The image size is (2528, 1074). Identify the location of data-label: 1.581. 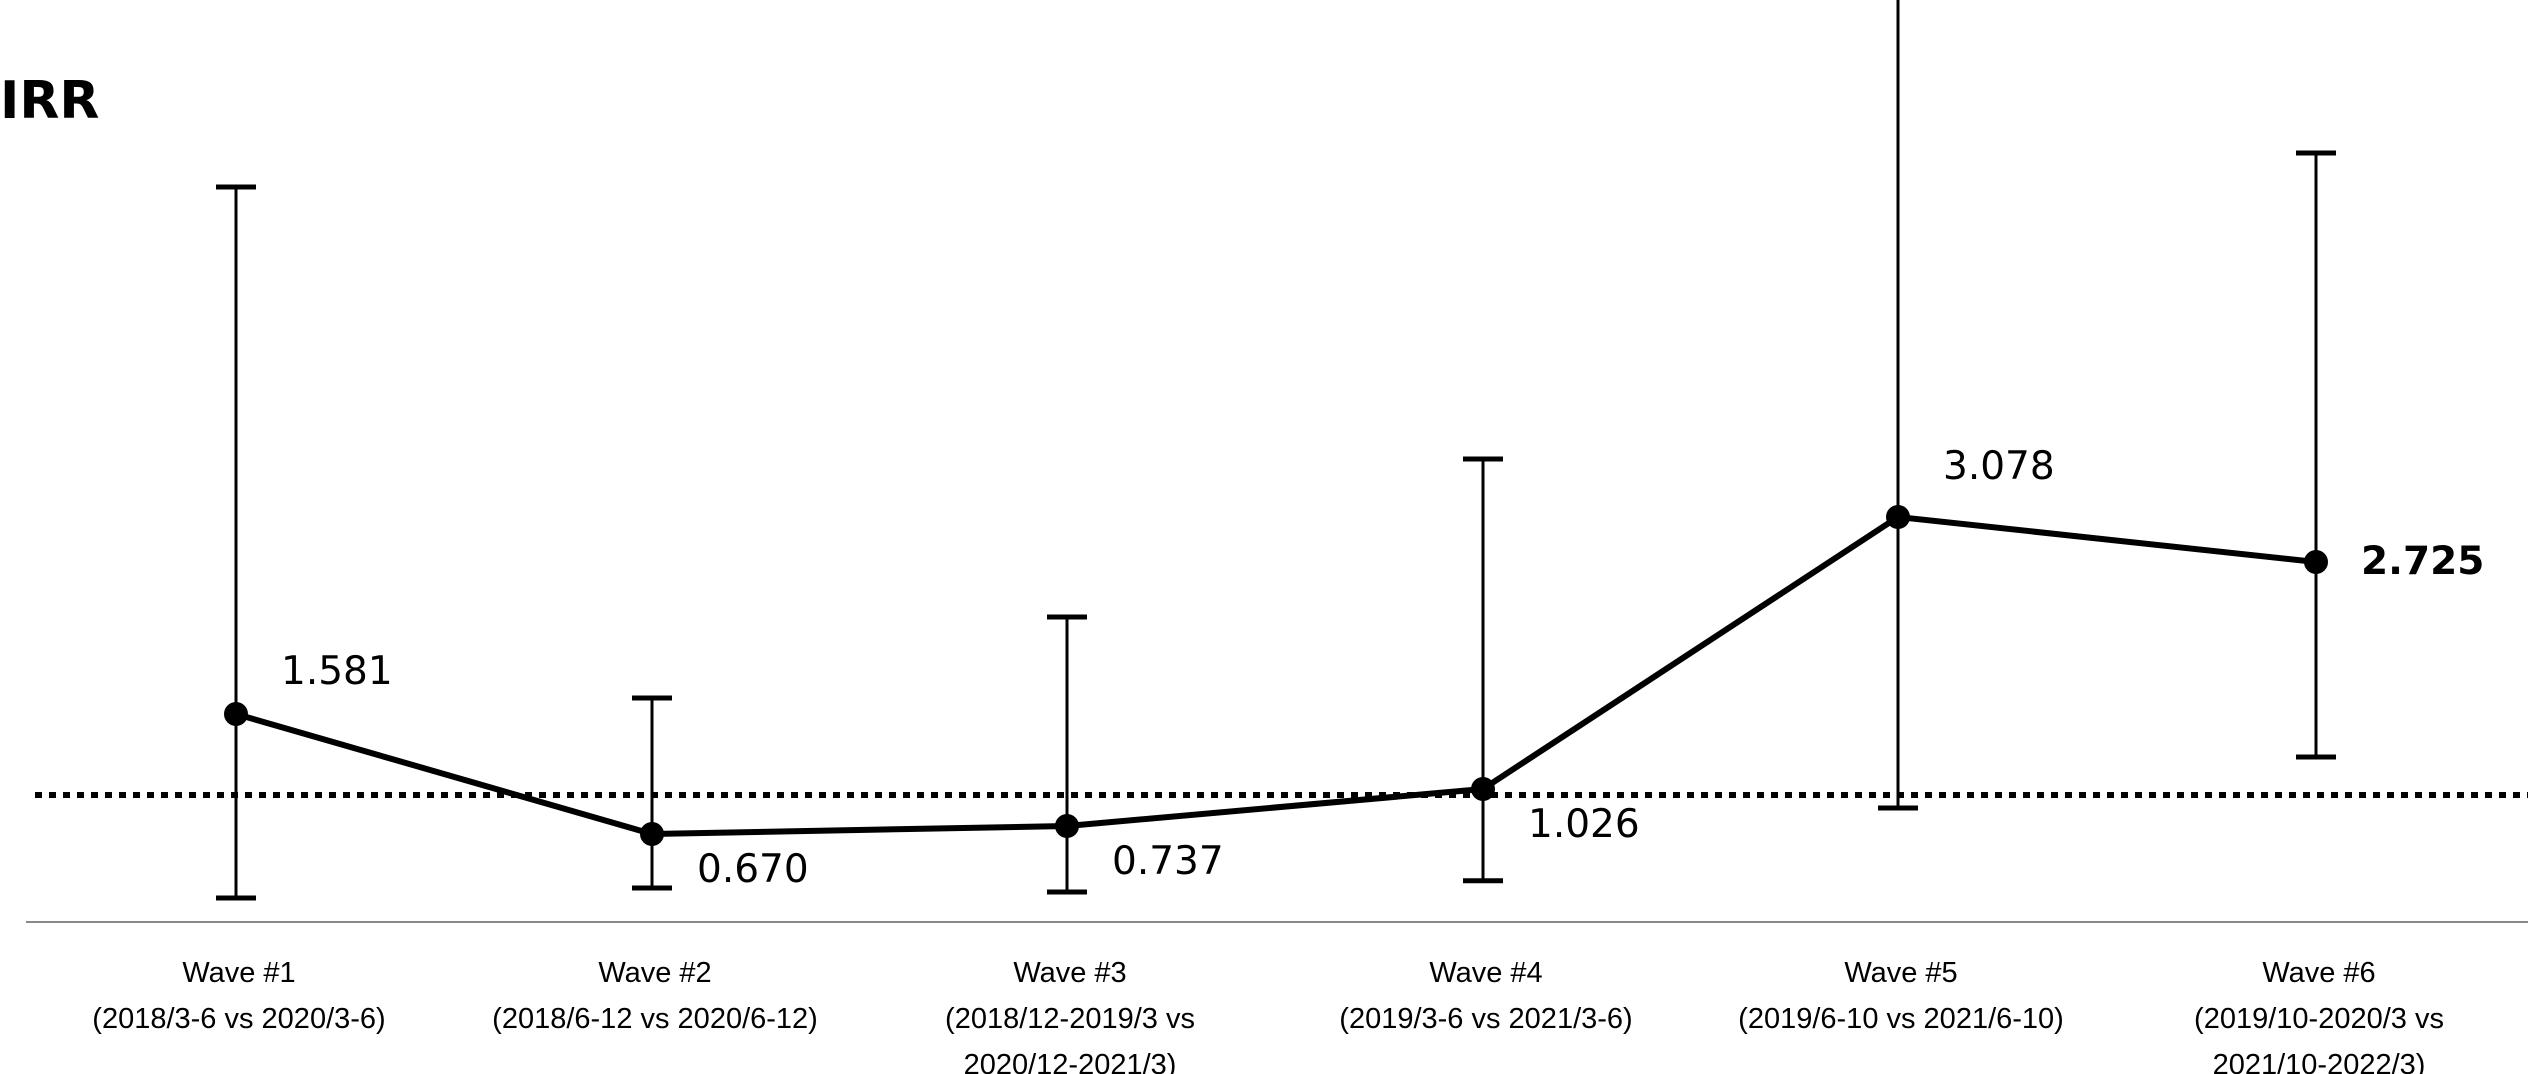
(337, 671).